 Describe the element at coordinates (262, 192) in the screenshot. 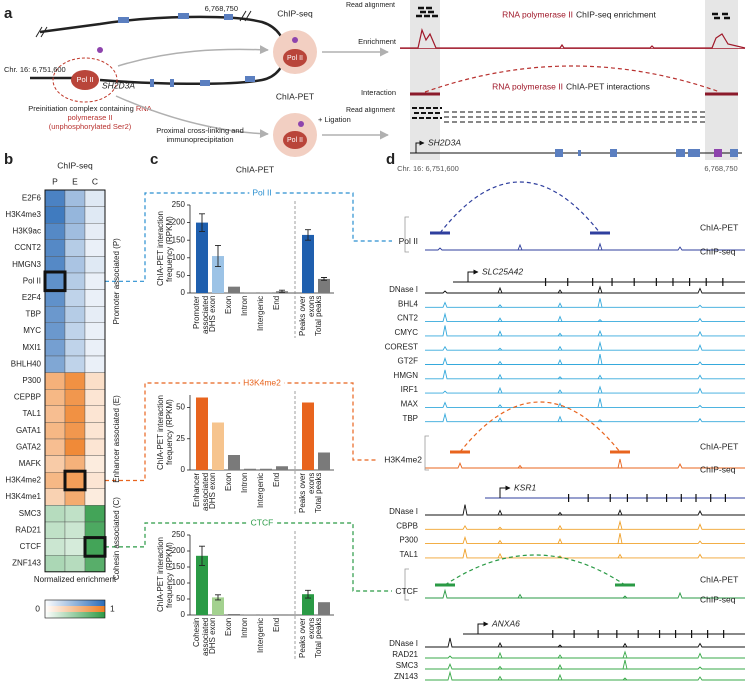

I see `title-background` at that location.